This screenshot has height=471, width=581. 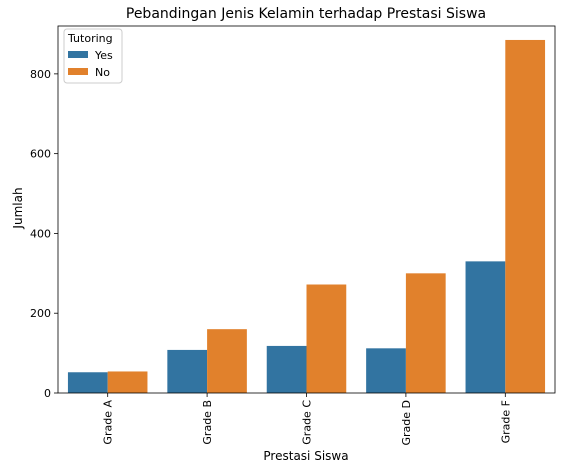 I want to click on bar-no-grade-f, so click(x=525, y=216).